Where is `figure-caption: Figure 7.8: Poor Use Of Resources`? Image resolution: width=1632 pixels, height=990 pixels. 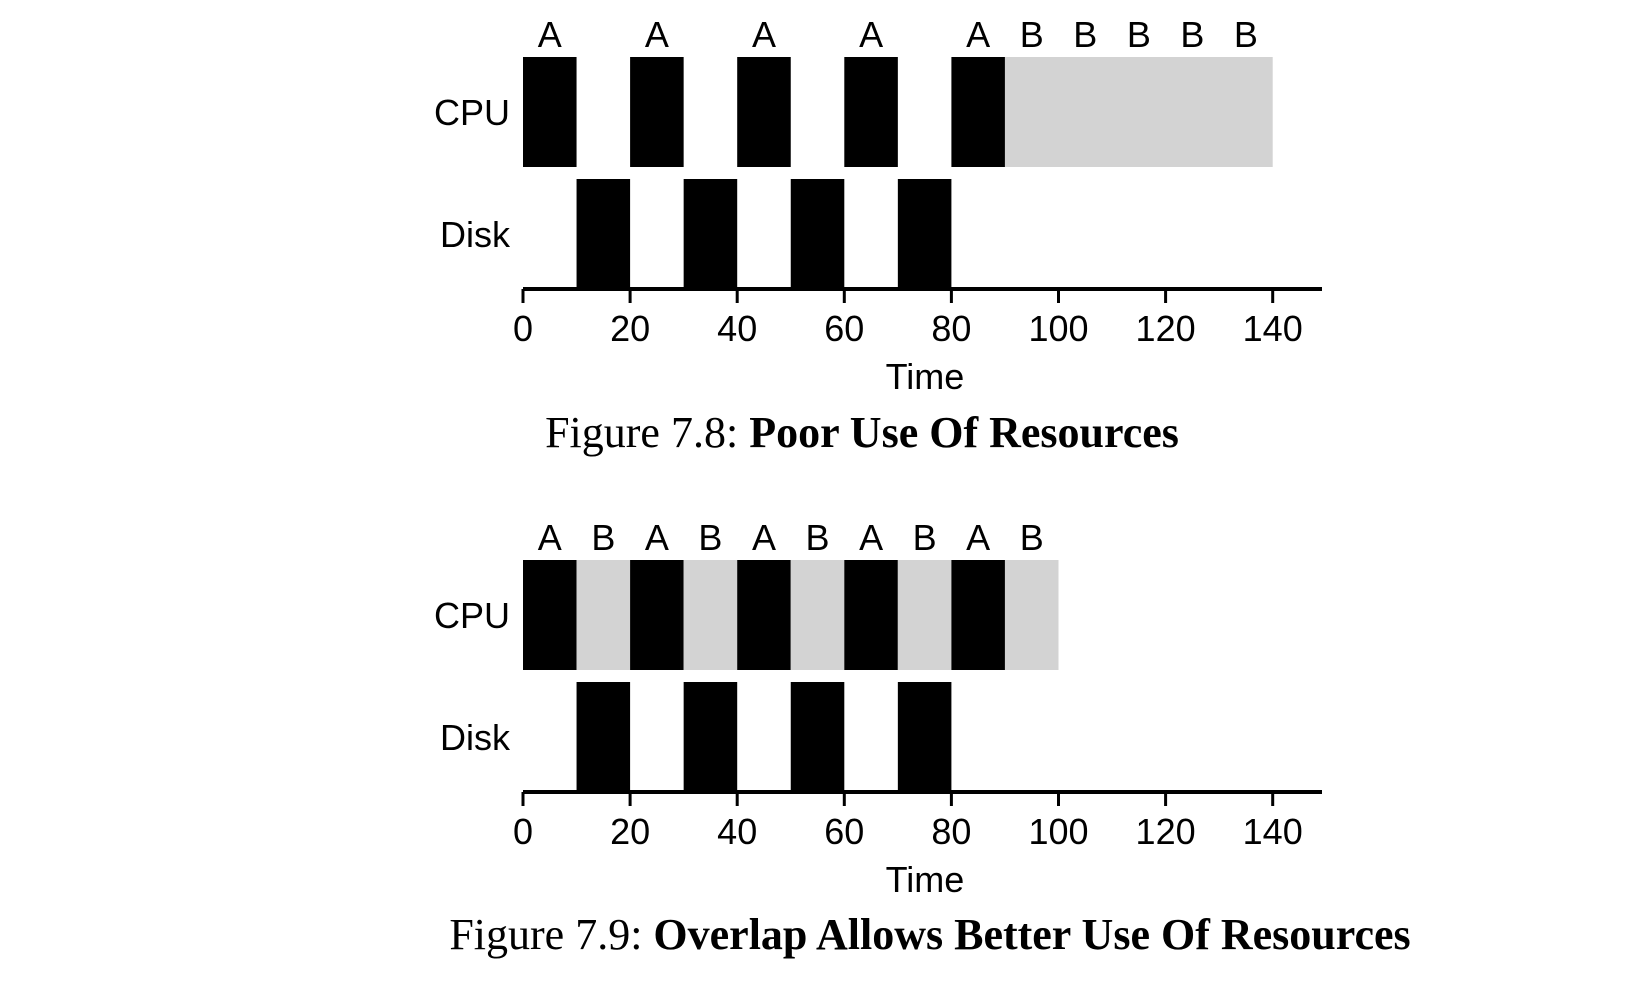
figure-caption: Figure 7.8: Poor Use Of Resources is located at coordinates (862, 432).